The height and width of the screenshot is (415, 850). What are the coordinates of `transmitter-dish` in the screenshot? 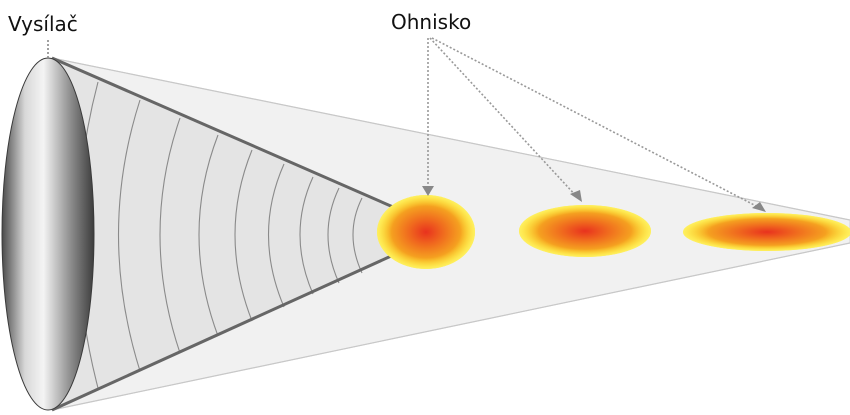 It's located at (48, 234).